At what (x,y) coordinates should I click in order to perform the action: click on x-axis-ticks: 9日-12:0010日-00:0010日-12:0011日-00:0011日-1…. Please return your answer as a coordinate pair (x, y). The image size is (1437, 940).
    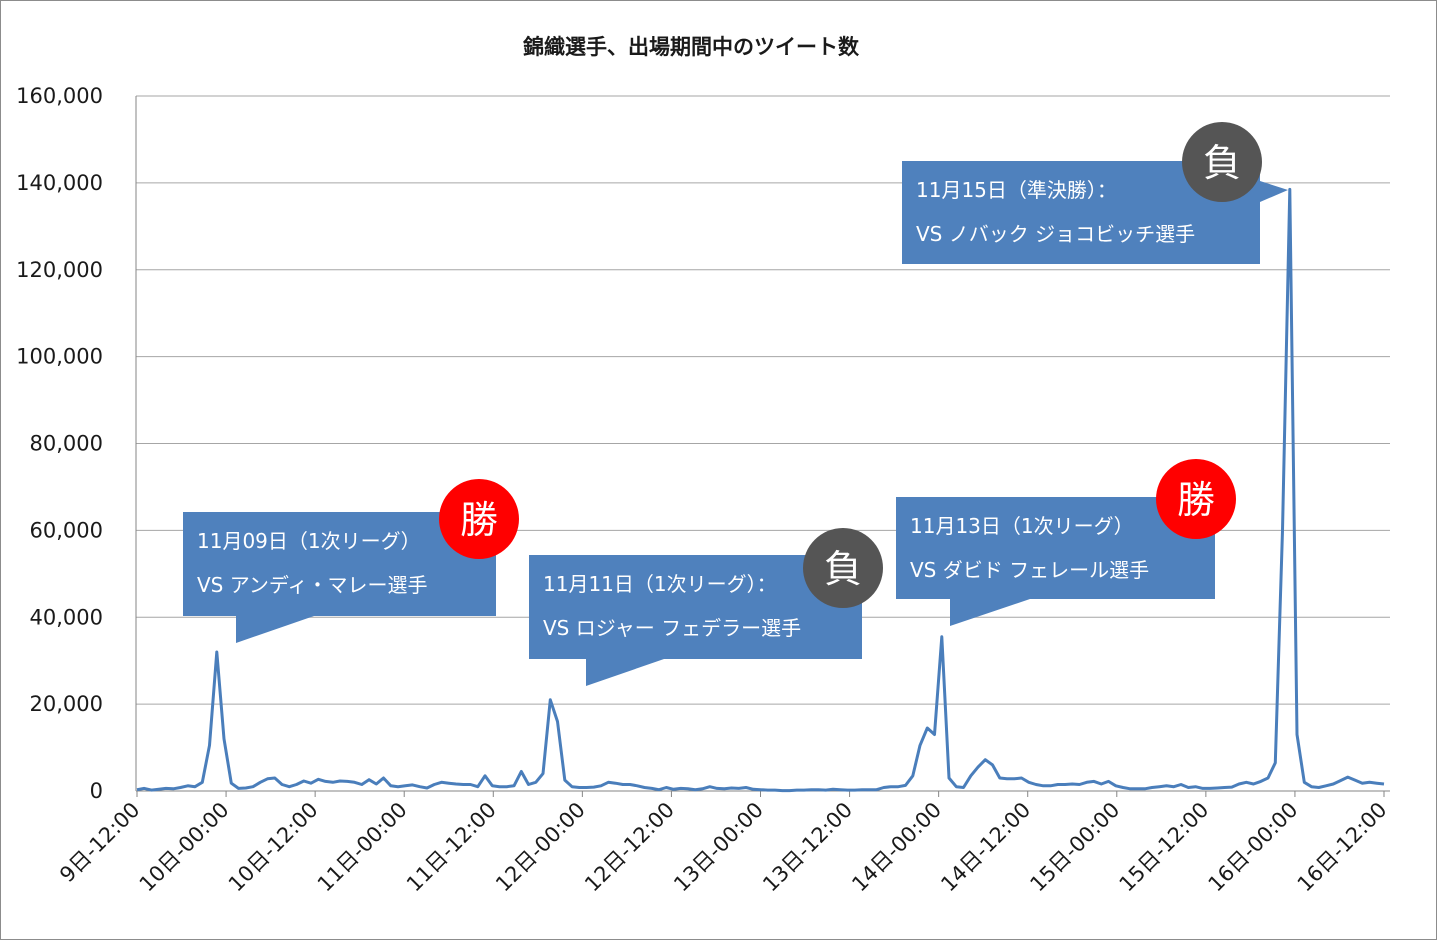
    Looking at the image, I should click on (723, 847).